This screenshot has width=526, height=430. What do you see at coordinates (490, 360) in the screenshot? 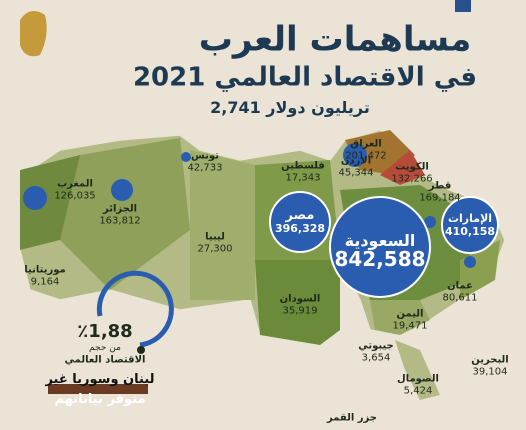
I see `country-name: البحرين` at bounding box center [490, 360].